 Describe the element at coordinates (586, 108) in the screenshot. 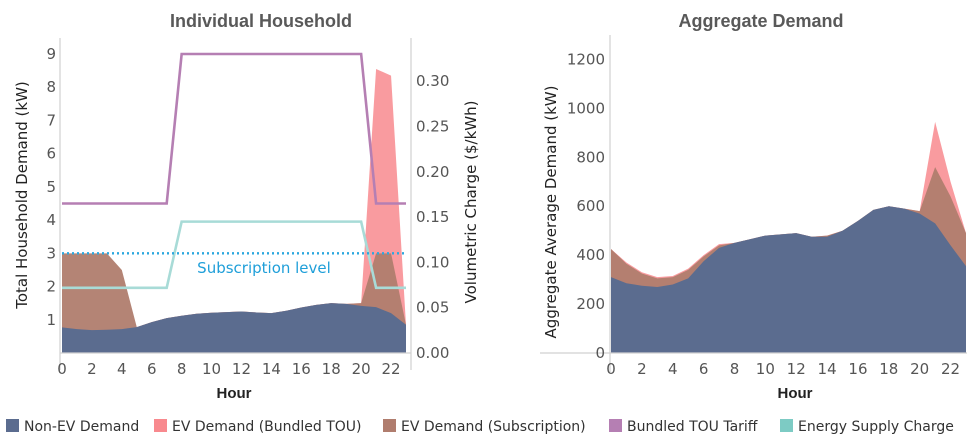

I see `y-tick-label: 1000` at that location.